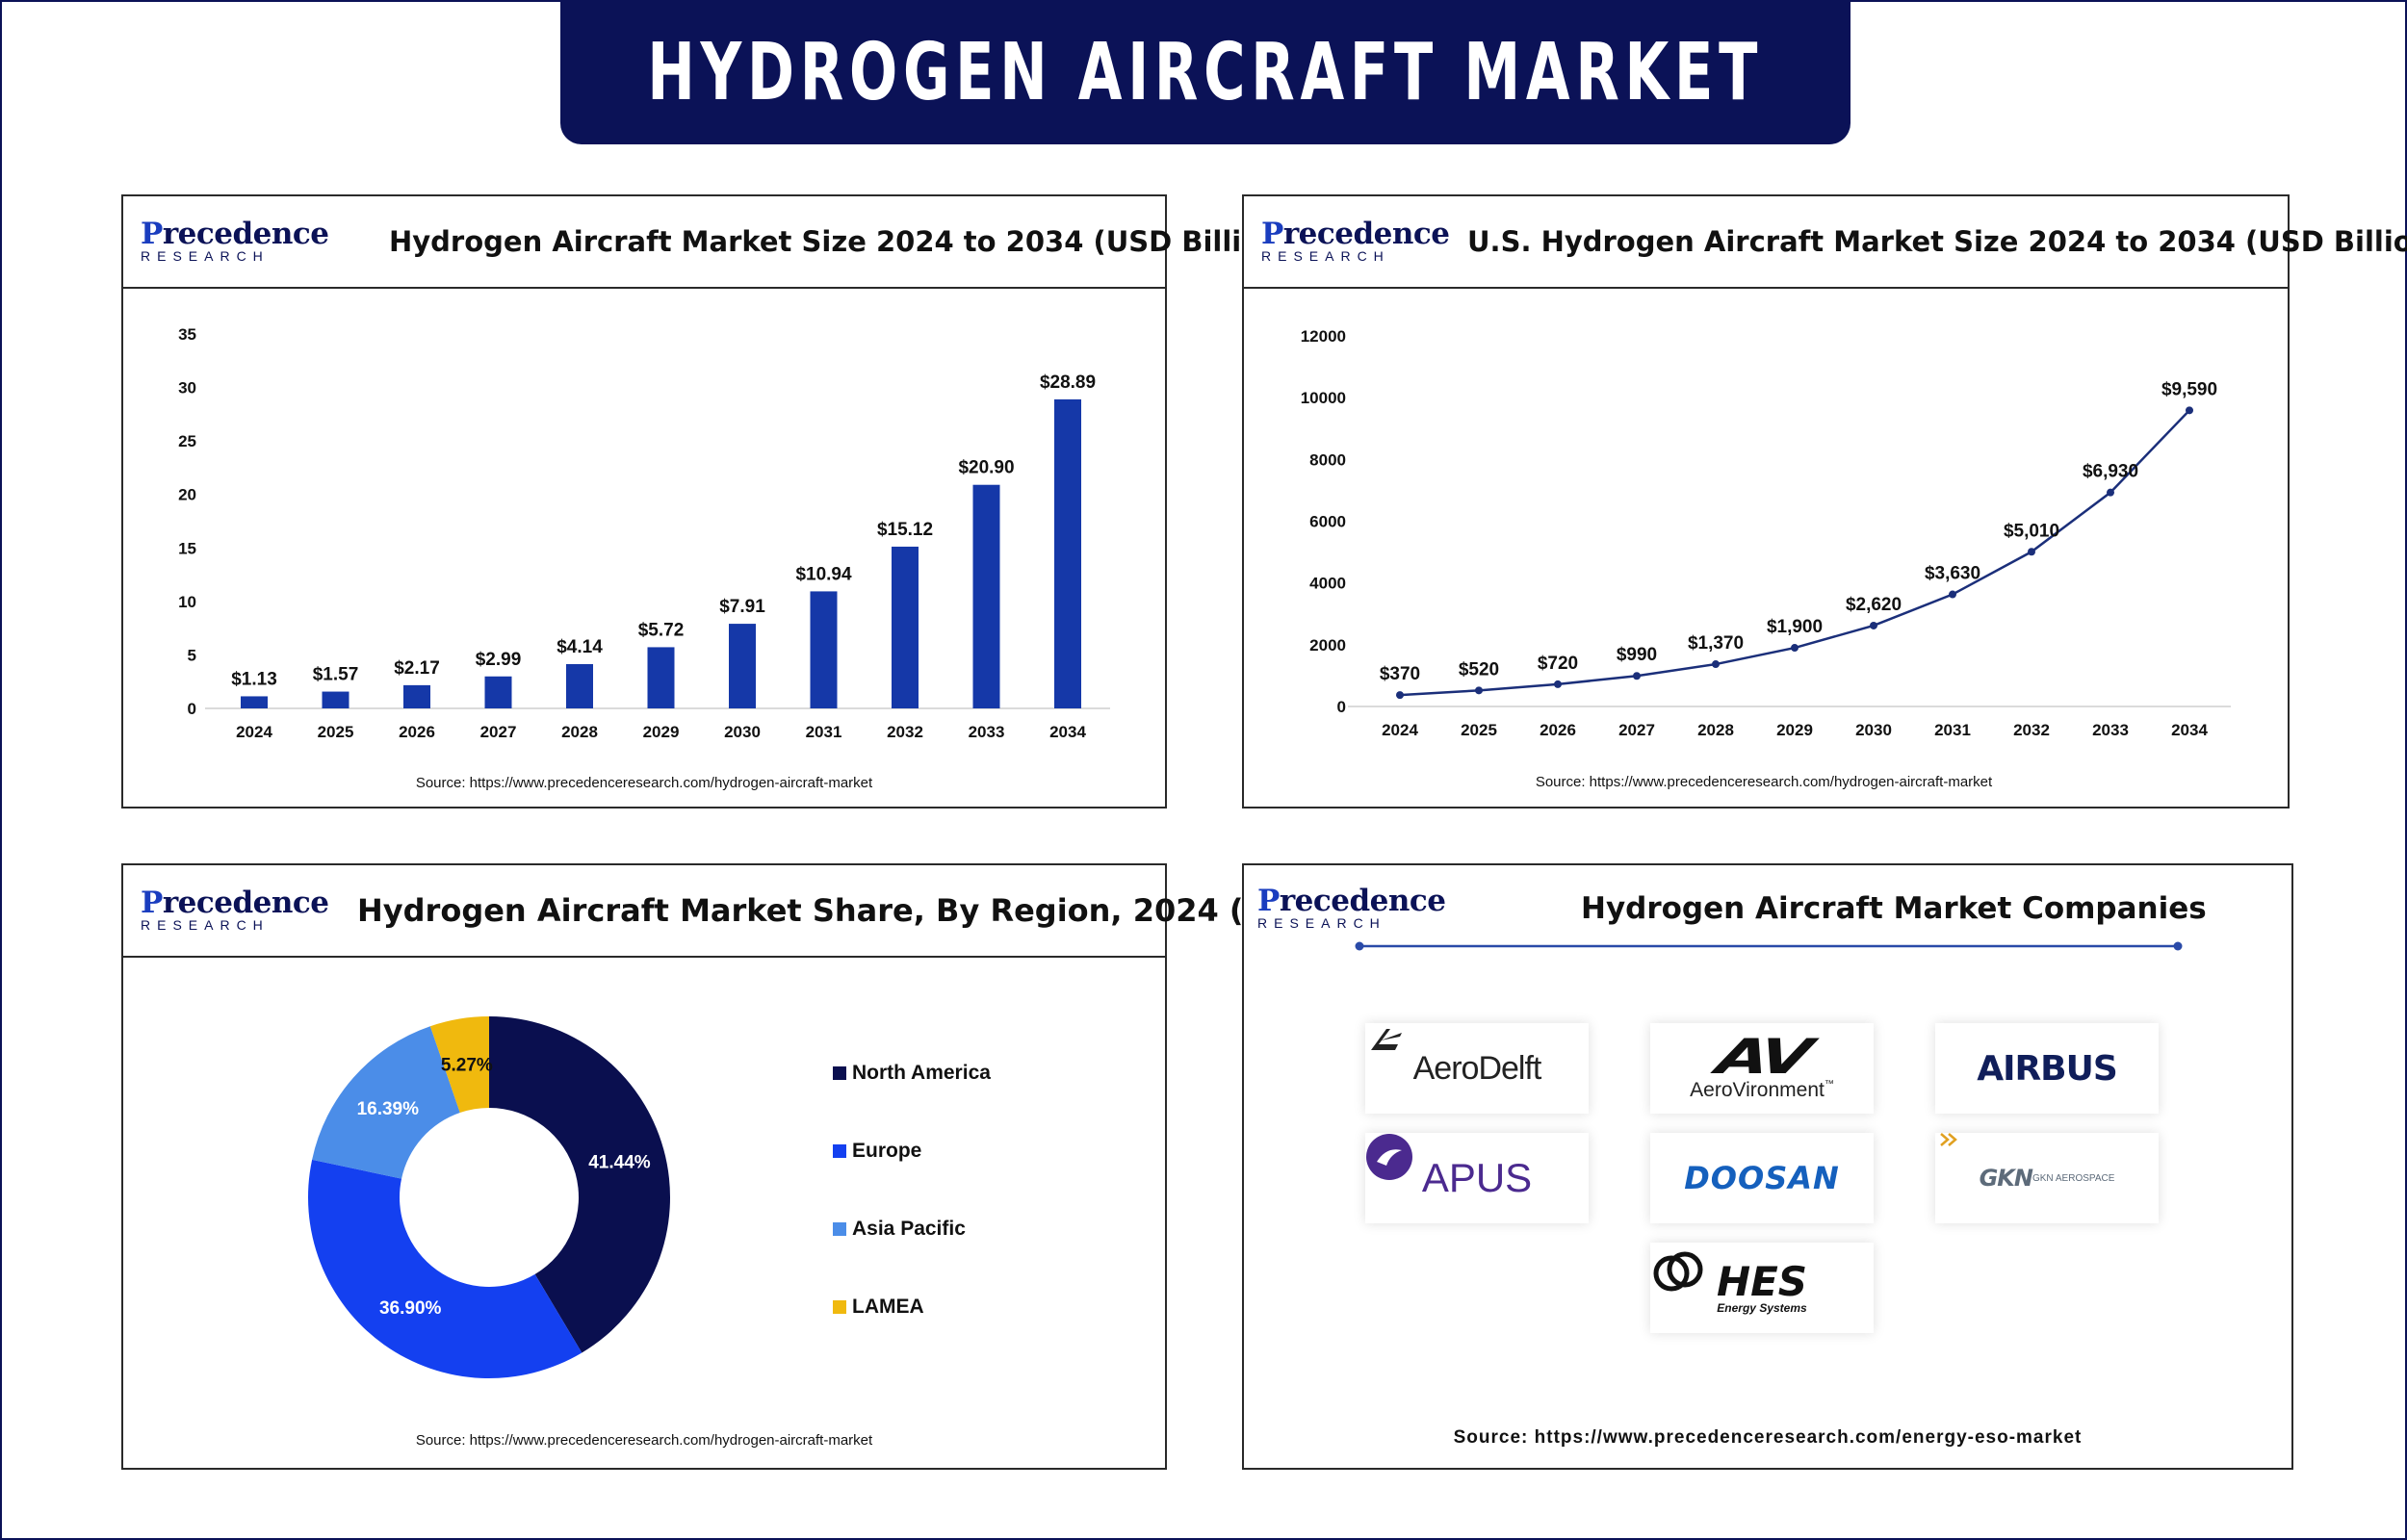 Image resolution: width=2407 pixels, height=1540 pixels. I want to click on x-tick-label: 2027, so click(498, 732).